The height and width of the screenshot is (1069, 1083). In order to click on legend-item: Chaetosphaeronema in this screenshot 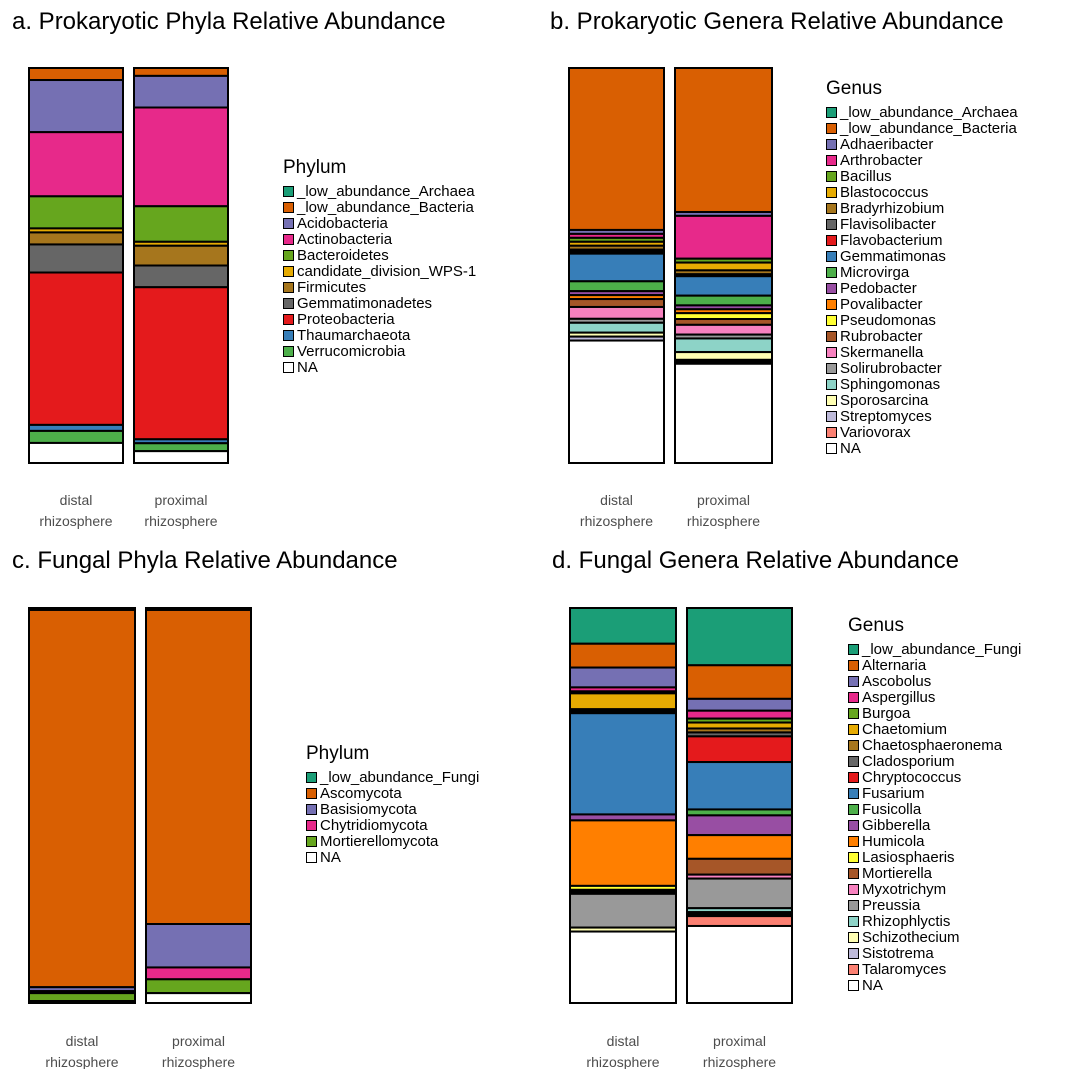, I will do `click(934, 745)`.